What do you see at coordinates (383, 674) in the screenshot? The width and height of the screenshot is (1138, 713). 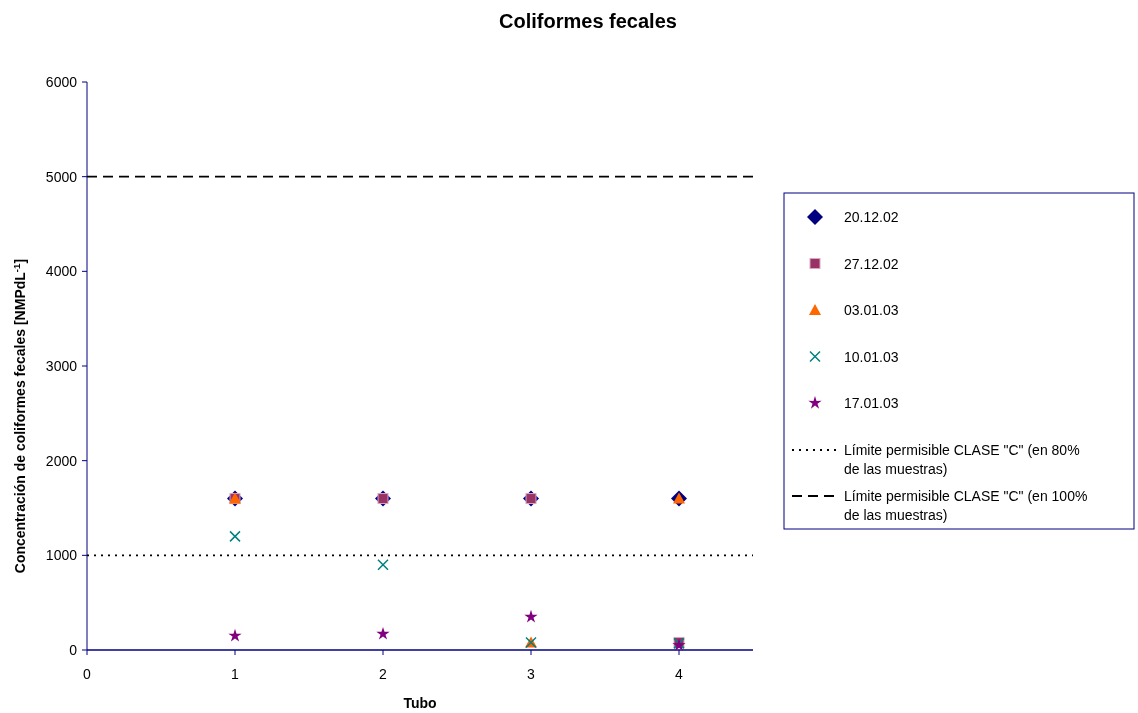 I see `x-tick-label: 2` at bounding box center [383, 674].